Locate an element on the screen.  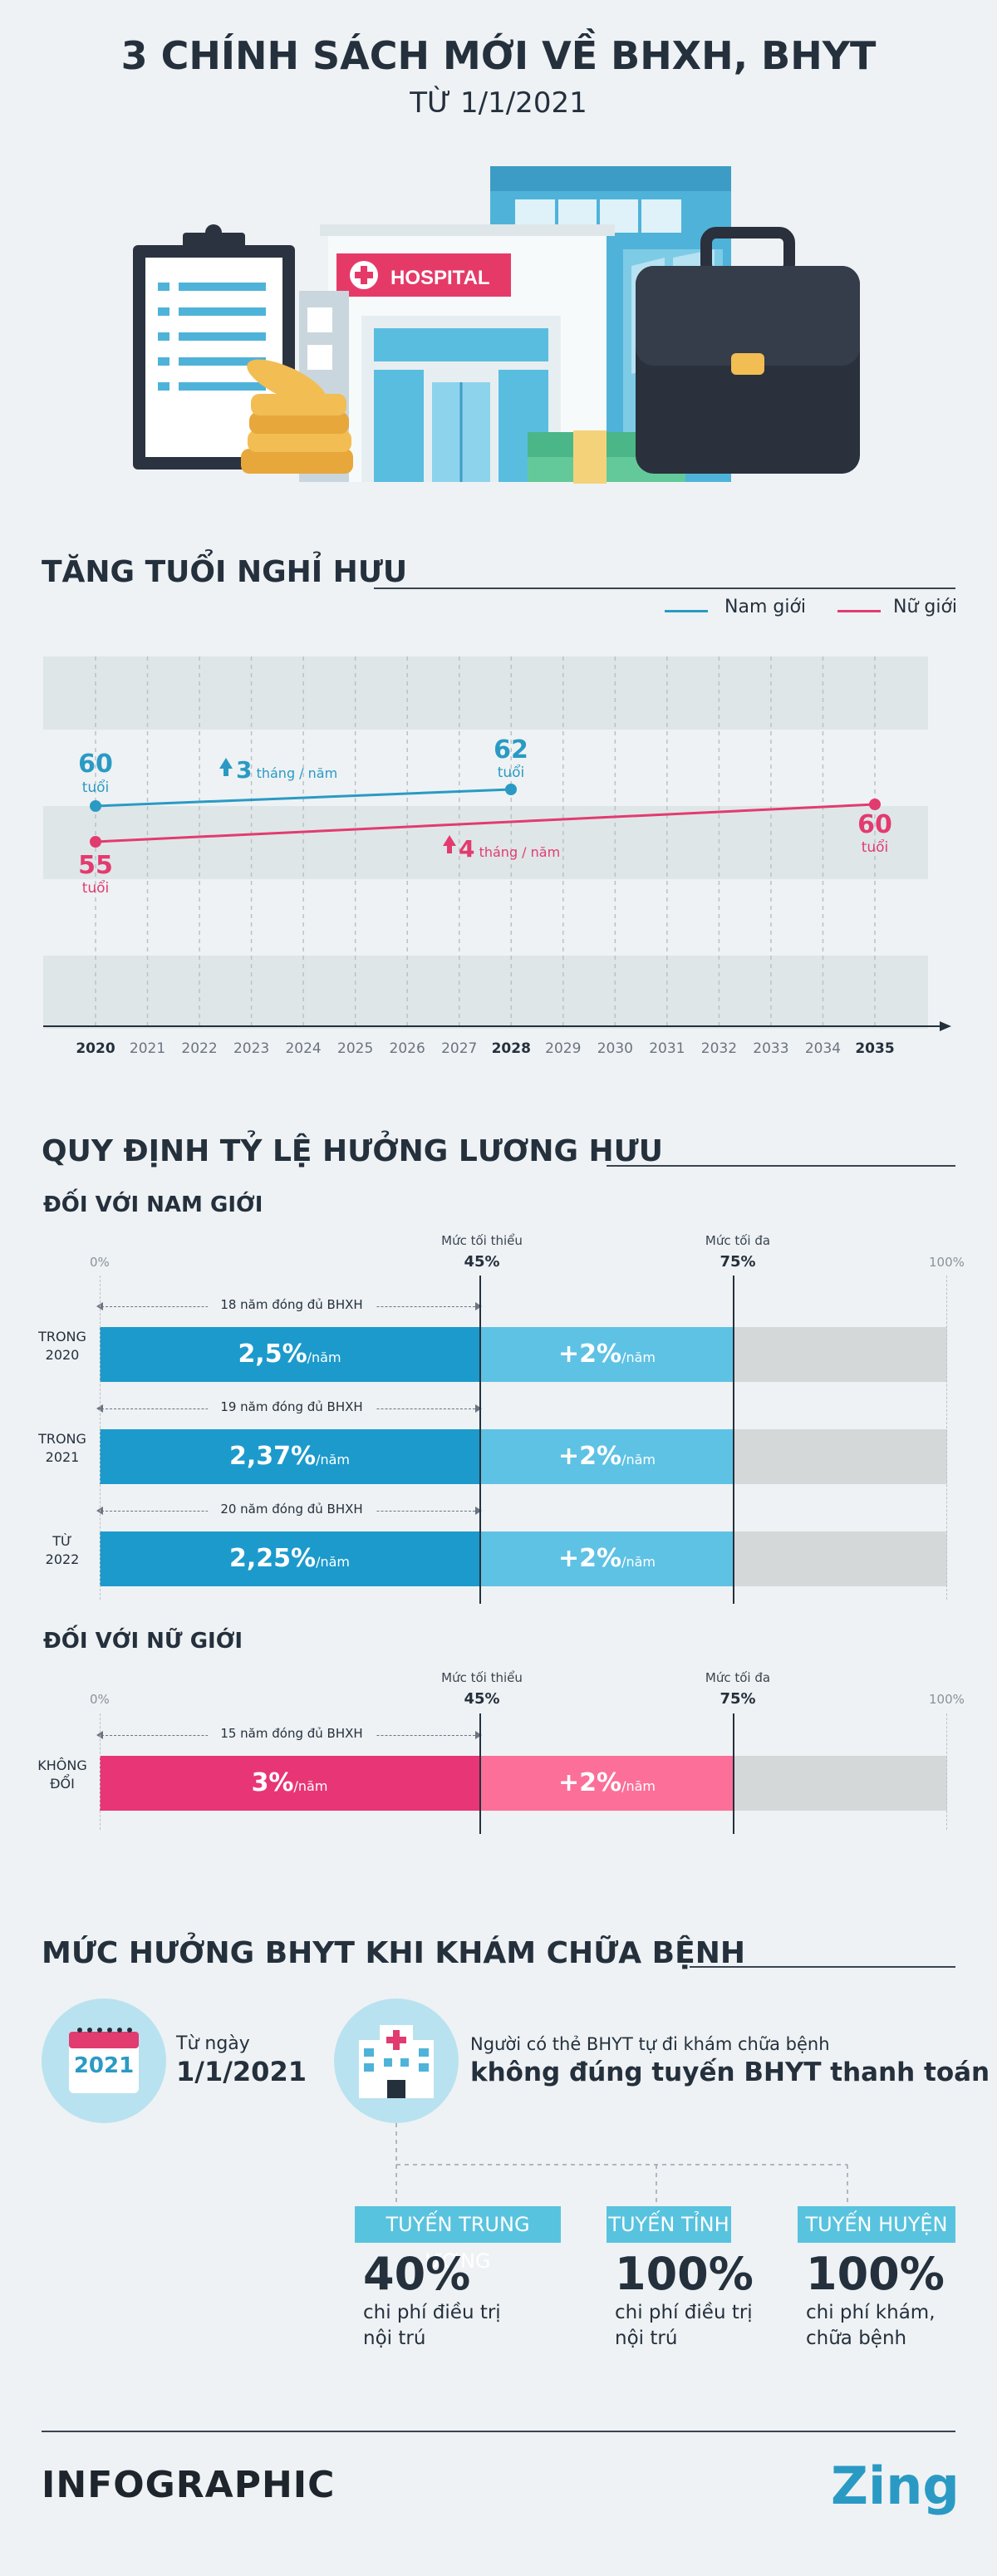
male-step-unit: tháng / năm is located at coordinates (297, 773).